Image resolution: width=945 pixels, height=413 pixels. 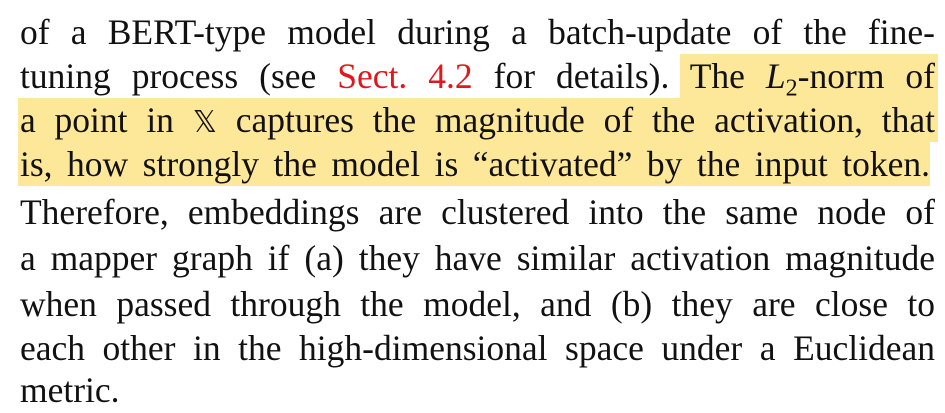 What do you see at coordinates (106, 120) in the screenshot?
I see `line-3-text-start: a point in` at bounding box center [106, 120].